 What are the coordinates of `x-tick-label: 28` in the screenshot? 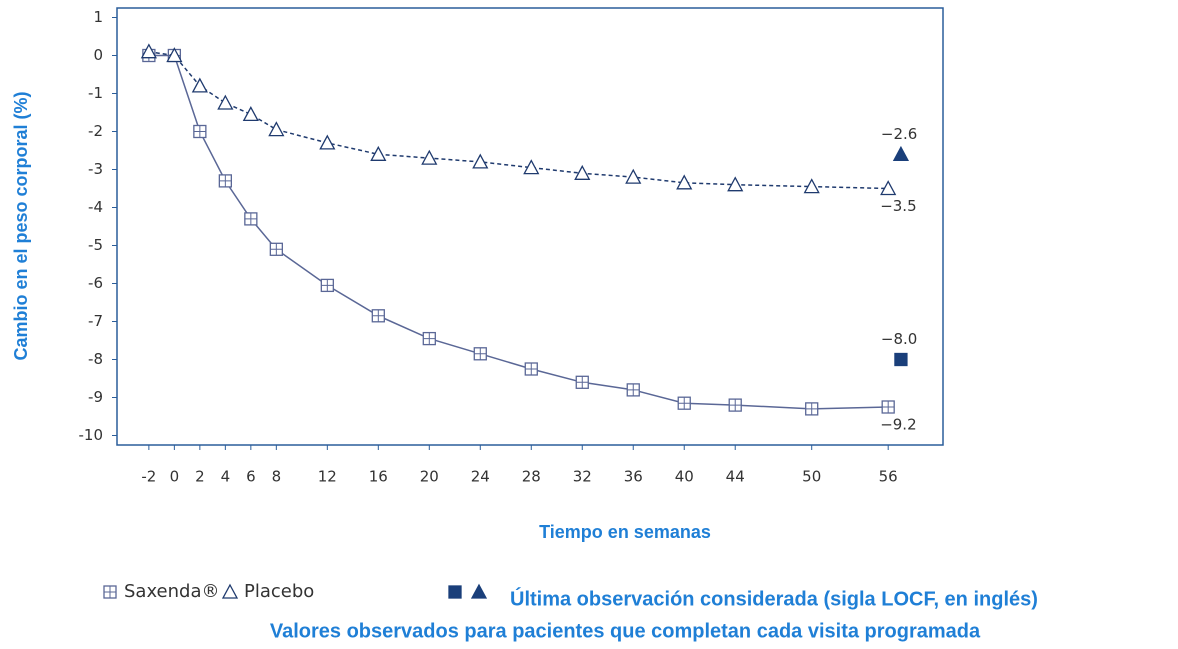 It's located at (531, 477).